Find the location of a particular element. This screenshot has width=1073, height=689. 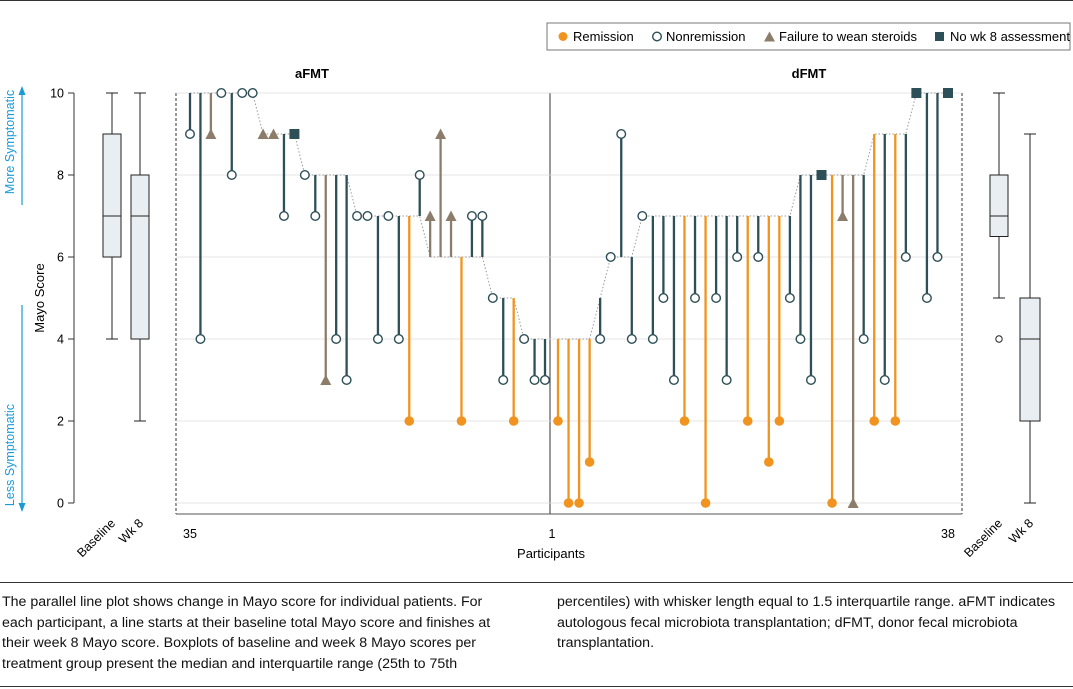

y-tick-label: 0 is located at coordinates (60, 504).